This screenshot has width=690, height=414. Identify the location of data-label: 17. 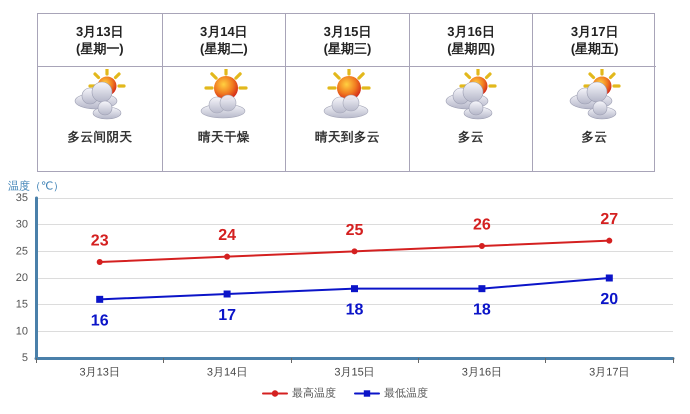
(227, 315).